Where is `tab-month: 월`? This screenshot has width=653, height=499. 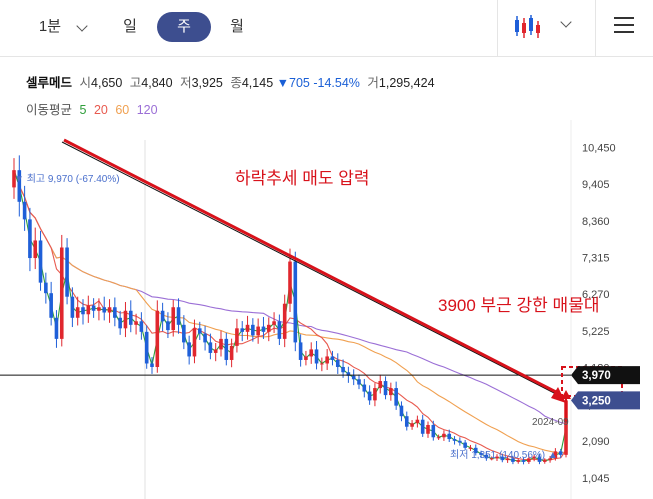 tab-month: 월 is located at coordinates (237, 27).